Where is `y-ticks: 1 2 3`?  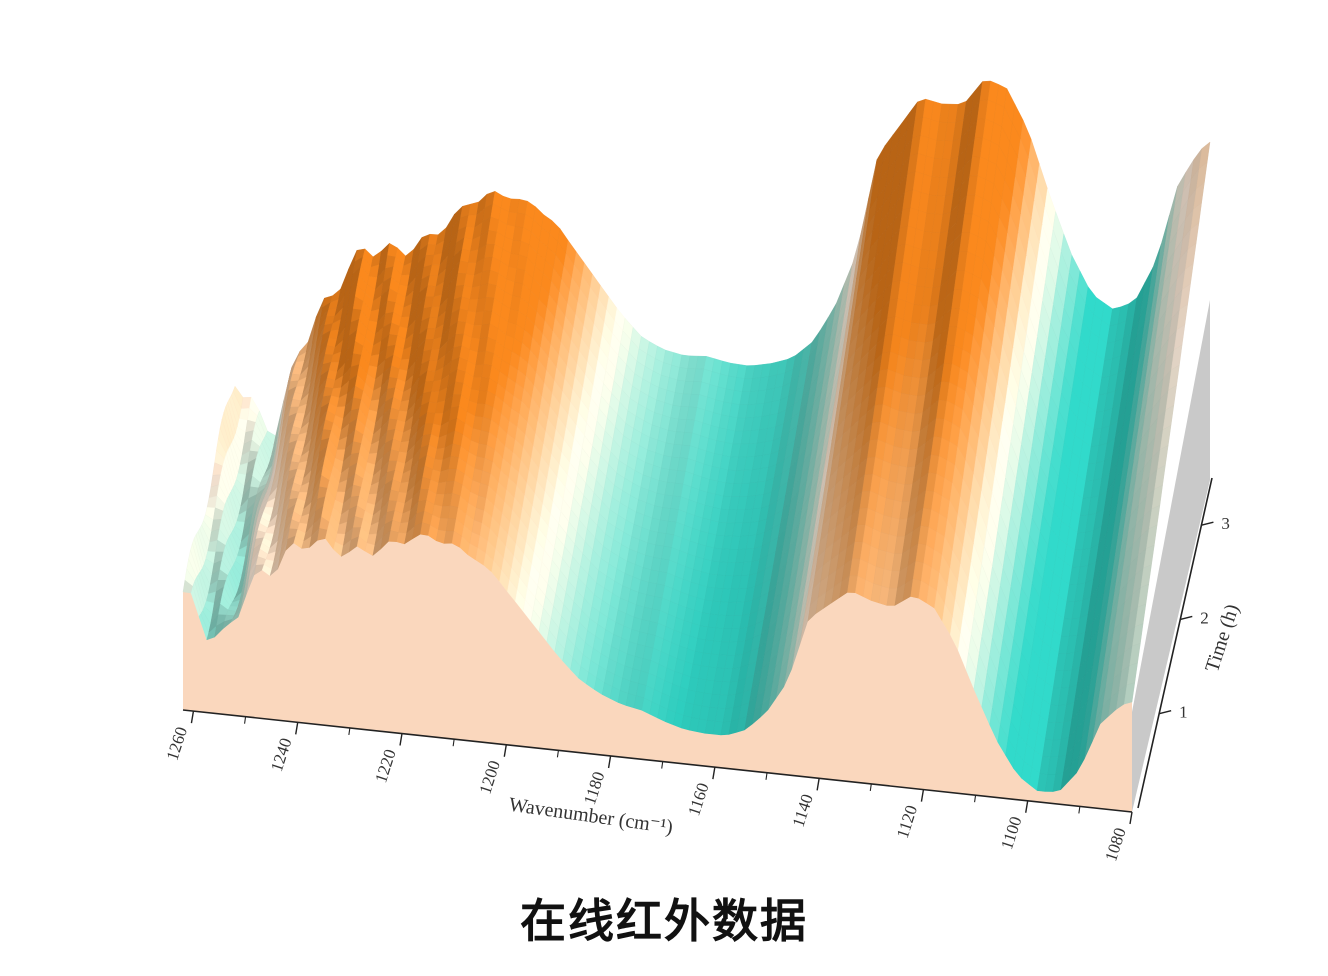 y-ticks: 1 2 3 is located at coordinates (1194, 618).